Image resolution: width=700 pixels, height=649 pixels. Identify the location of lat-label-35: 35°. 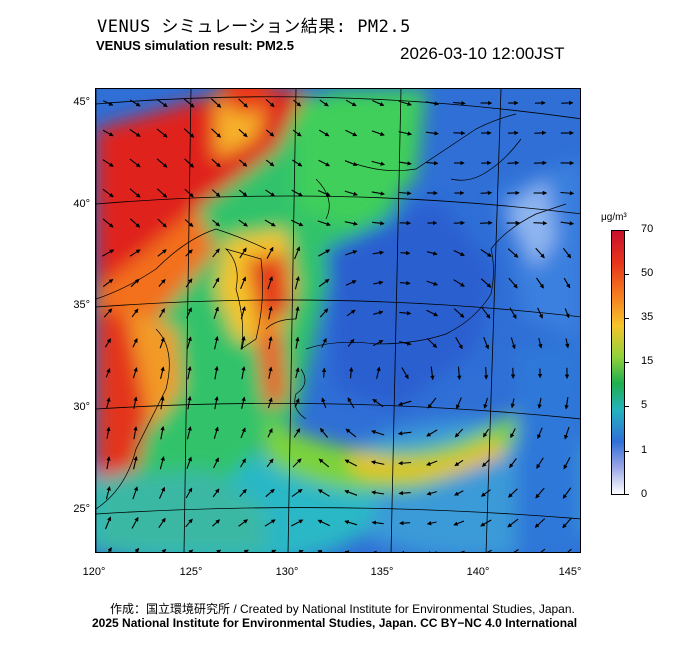
(81, 305).